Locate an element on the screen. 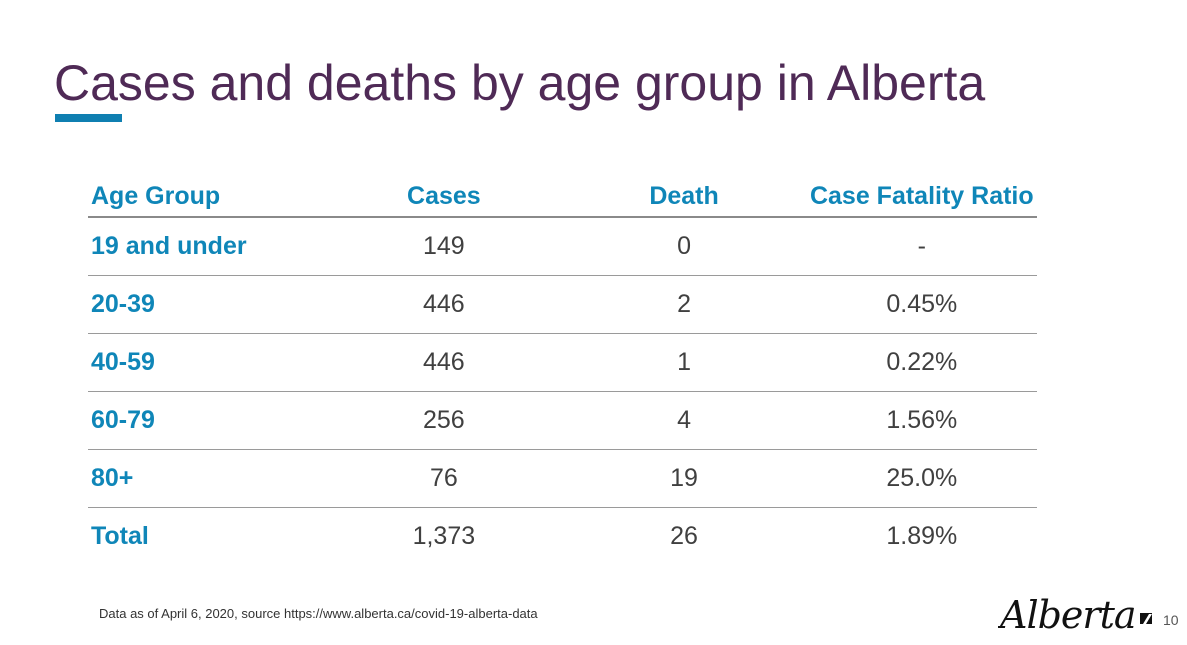  table-row: 19 and under 149 0 - is located at coordinates (562, 246).